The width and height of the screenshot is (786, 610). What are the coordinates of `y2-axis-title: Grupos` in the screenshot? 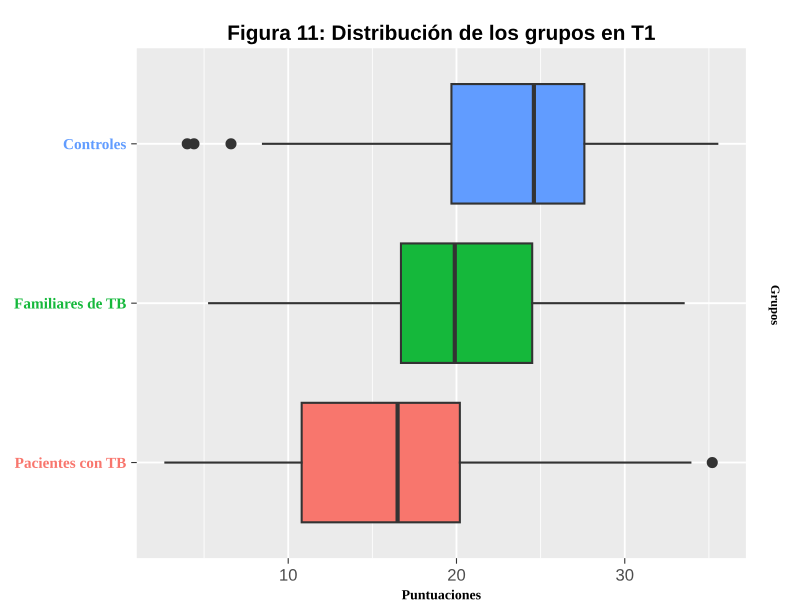 It's located at (774, 305).